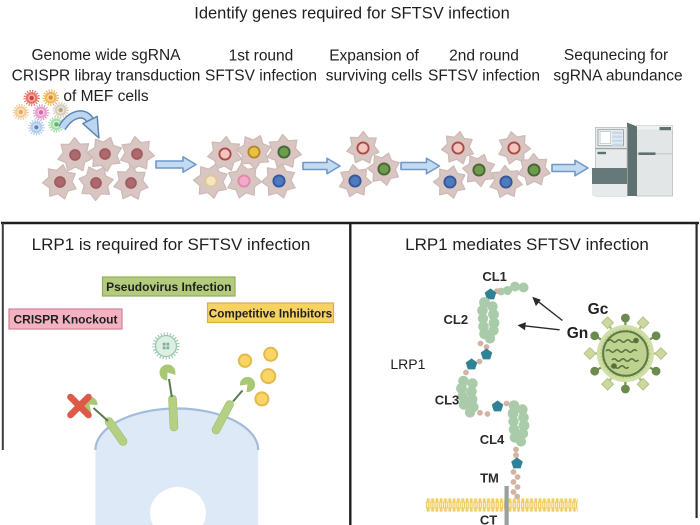  I want to click on svg-text: LRP1, so click(407, 364).